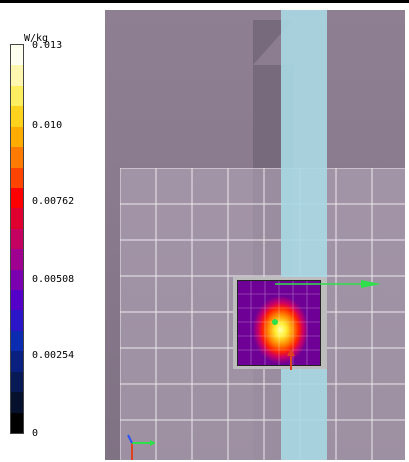  I want to click on tick-label-000508: 0.00508, so click(53, 279).